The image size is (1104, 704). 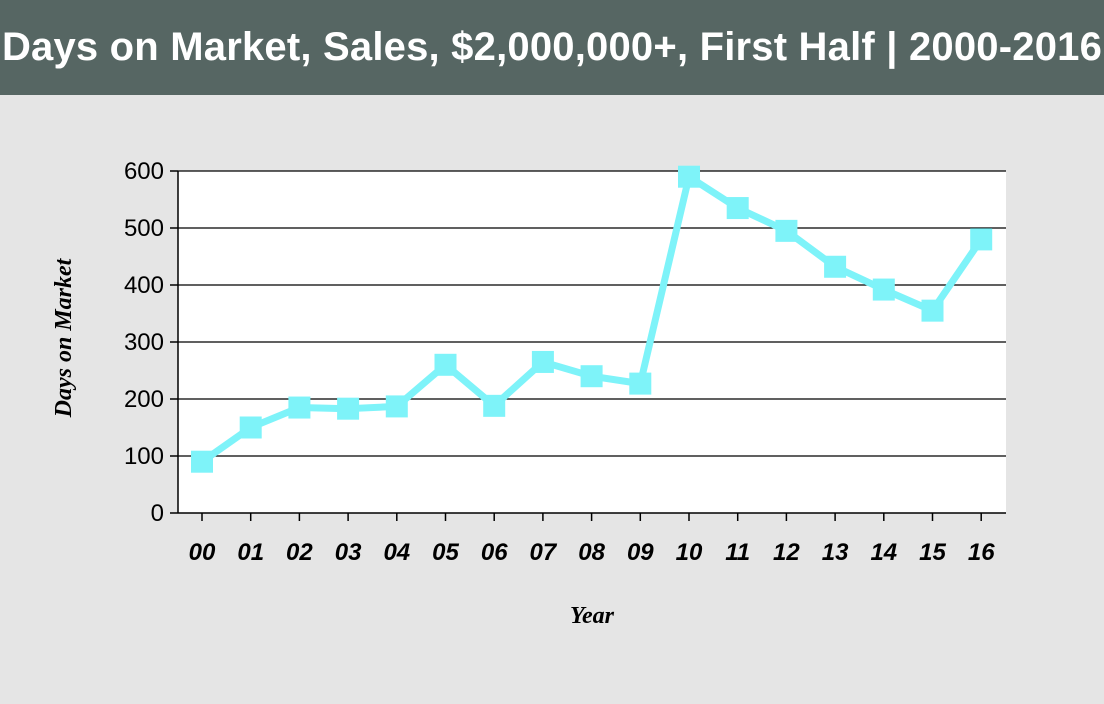 What do you see at coordinates (144, 228) in the screenshot?
I see `y-tick-label: 500` at bounding box center [144, 228].